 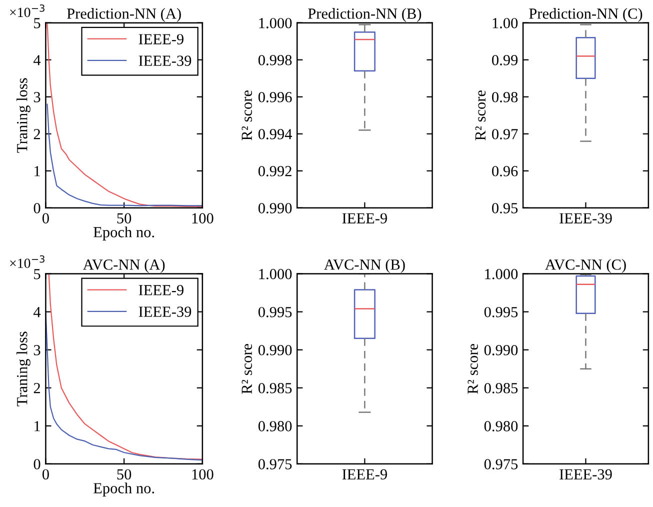 What do you see at coordinates (275, 171) in the screenshot?
I see `y-tick-label: 0.992` at bounding box center [275, 171].